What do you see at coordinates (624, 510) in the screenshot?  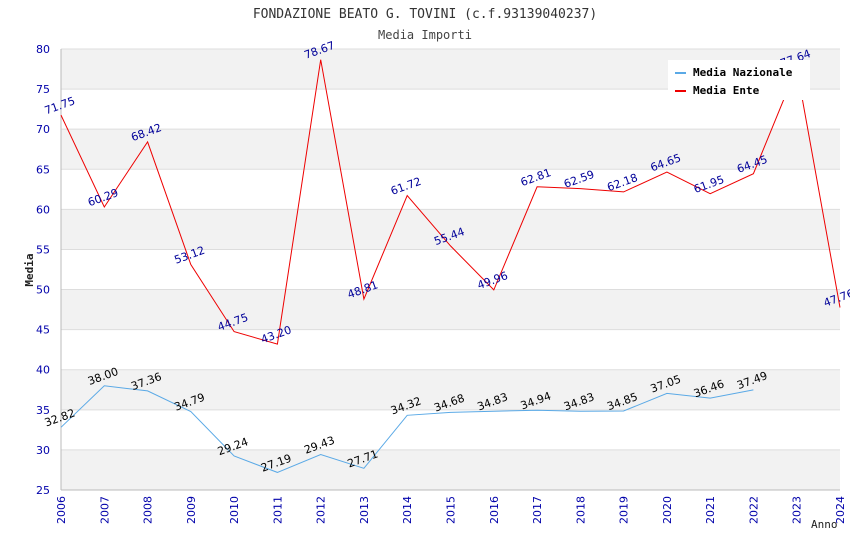 I see `x-tick-label: 2019` at bounding box center [624, 510].